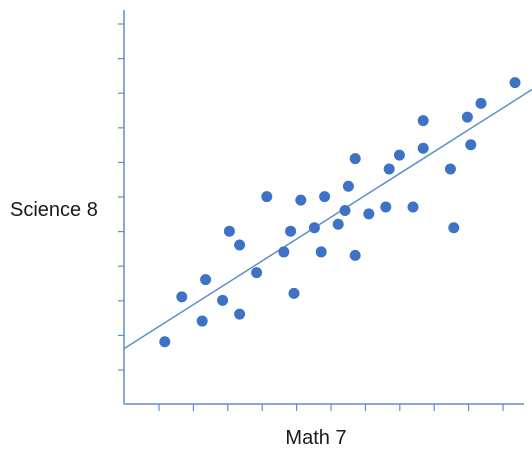 The image size is (532, 449). What do you see at coordinates (315, 438) in the screenshot?
I see `x-axis-label: Math 7` at bounding box center [315, 438].